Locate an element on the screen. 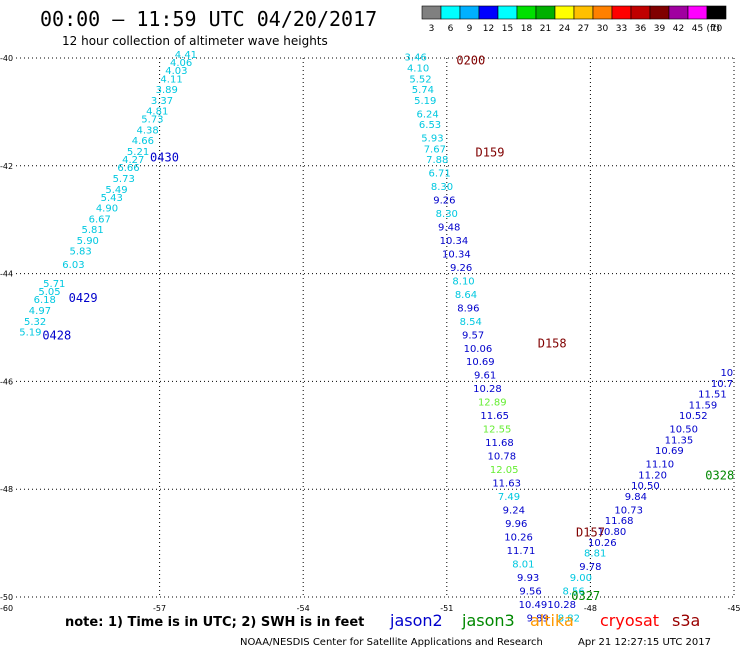 The height and width of the screenshot is (650, 740). pass-label: 0200 is located at coordinates (470, 61).